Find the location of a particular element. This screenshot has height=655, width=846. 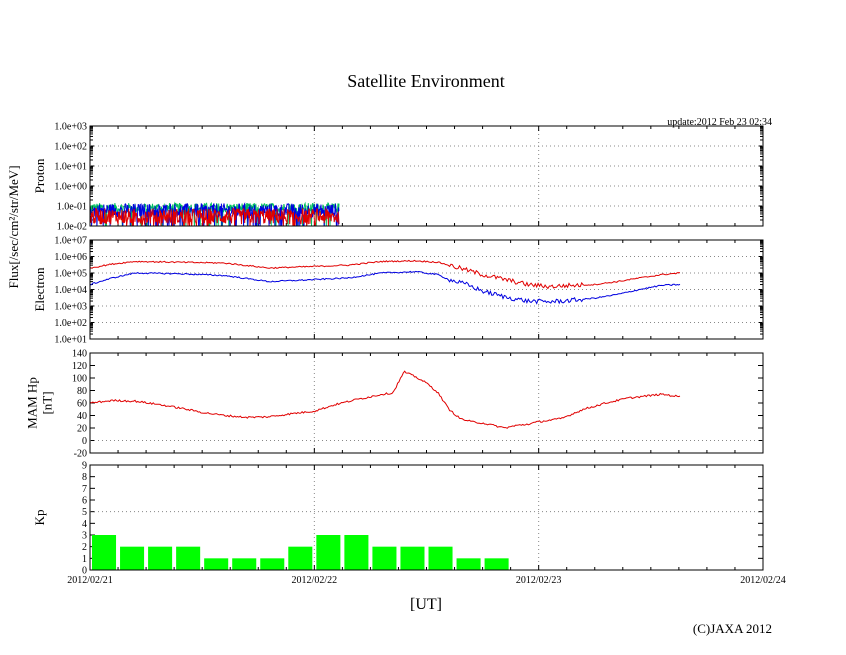

x-tick-label: 2012/02/24 is located at coordinates (763, 580).